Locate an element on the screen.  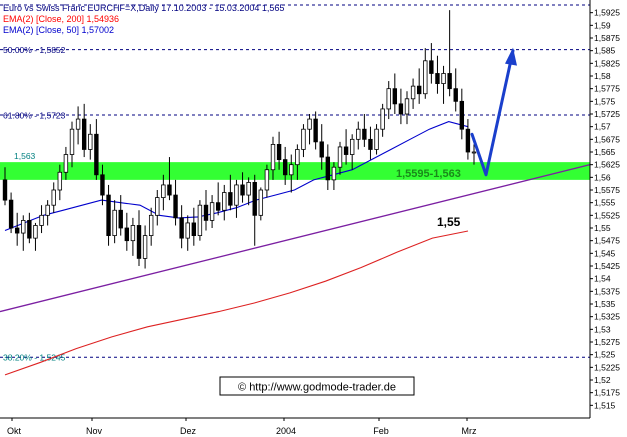
y-tick-label: 1,5675 is located at coordinates (607, 139).